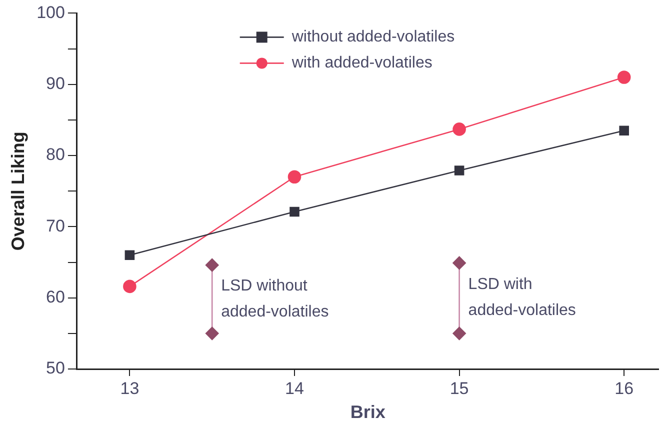 The image size is (666, 426). Describe the element at coordinates (368, 412) in the screenshot. I see `x-axis-title: Brix` at that location.